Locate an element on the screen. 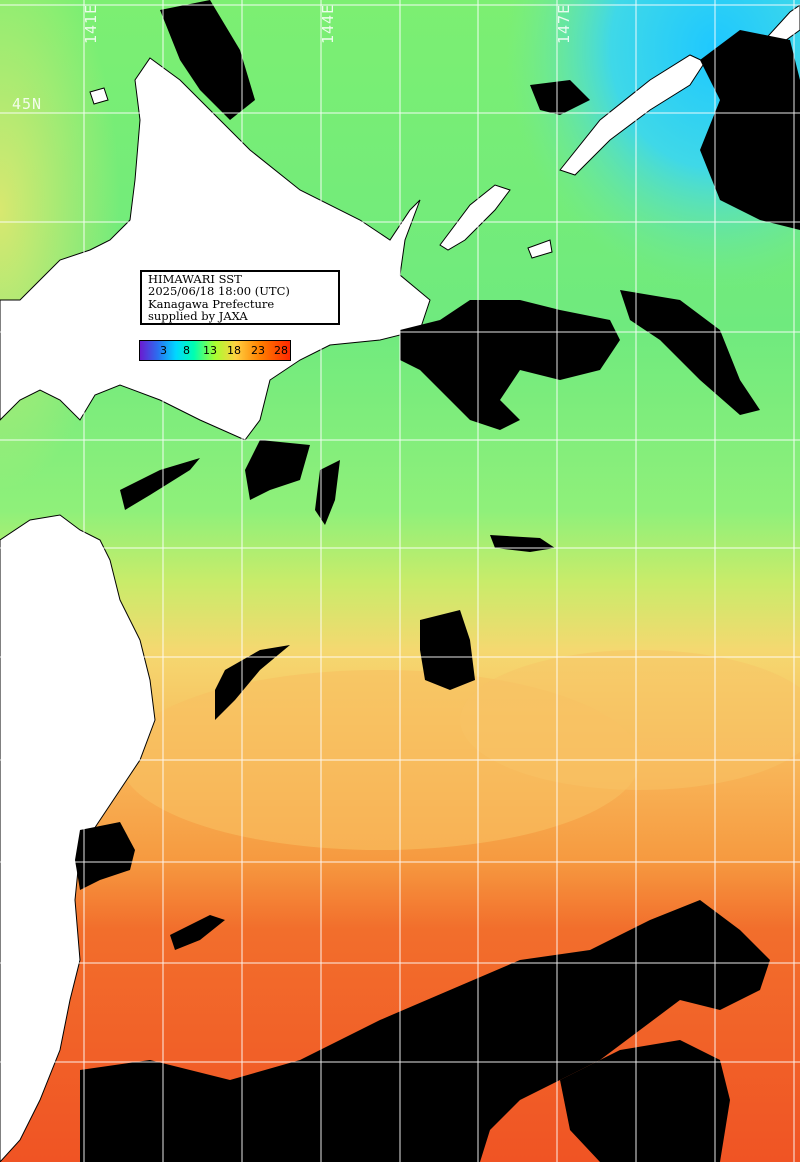 This screenshot has width=800, height=1162. colorbar-labels: 3 8 13 18 23 28 is located at coordinates (215, 350).